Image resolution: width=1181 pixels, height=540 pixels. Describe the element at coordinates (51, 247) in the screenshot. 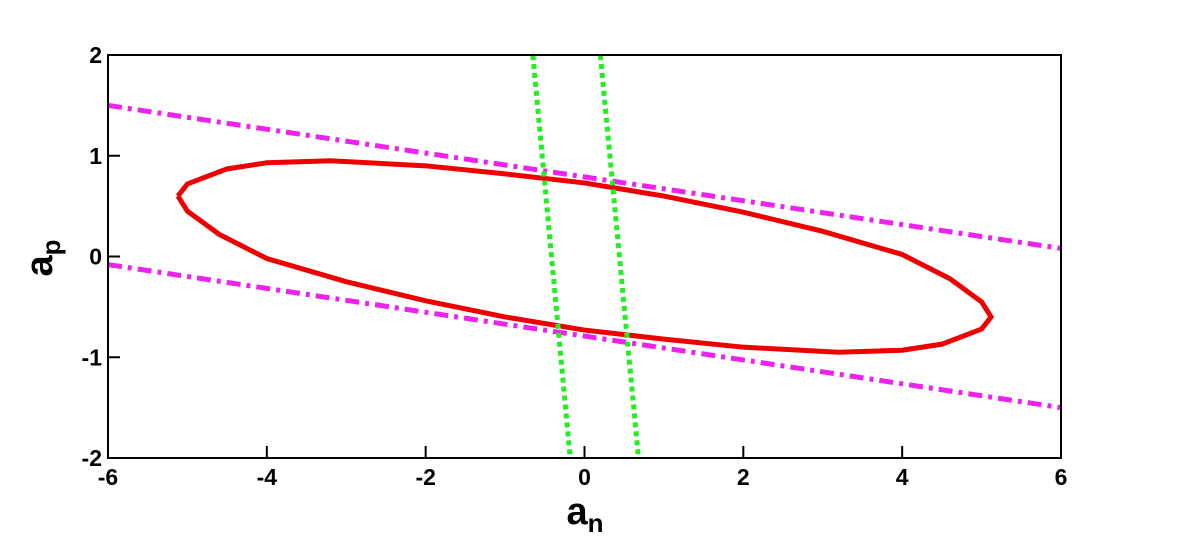

I see `y-label-sub: p` at that location.